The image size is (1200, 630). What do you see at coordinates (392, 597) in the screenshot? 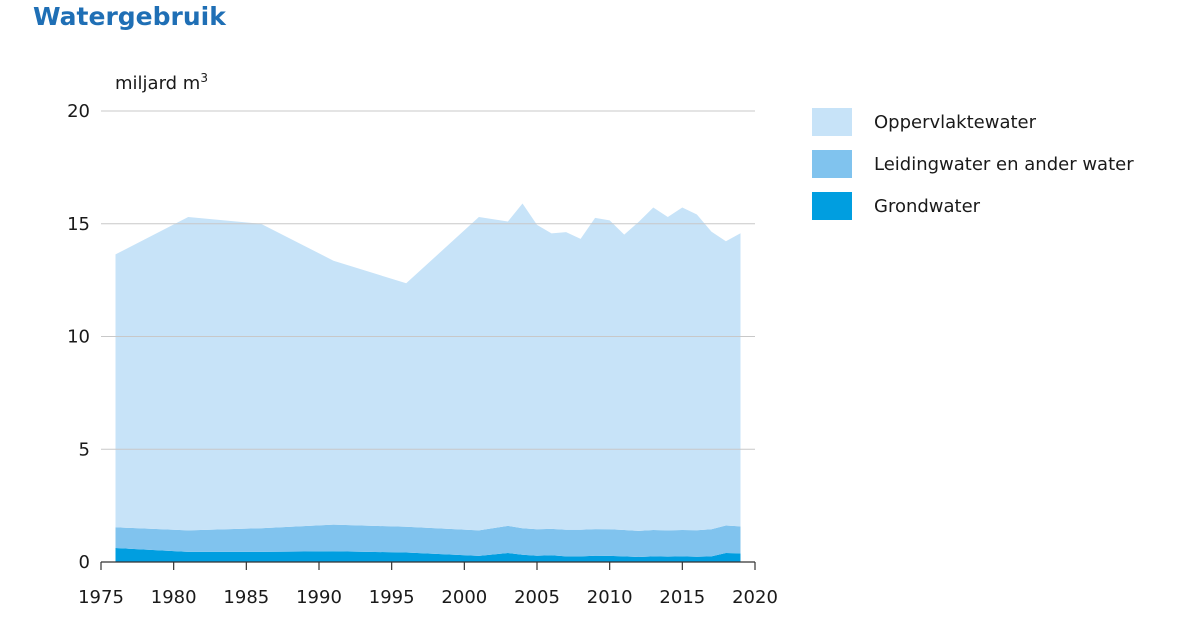
I see `x-tick-label-4: 1995` at bounding box center [392, 597].